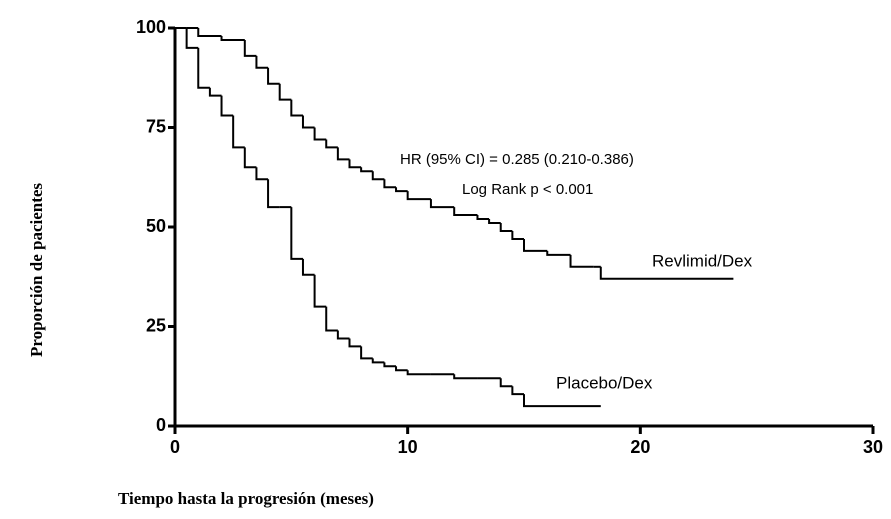 This screenshot has width=891, height=519. What do you see at coordinates (156, 226) in the screenshot?
I see `y-tick-label: 50` at bounding box center [156, 226].